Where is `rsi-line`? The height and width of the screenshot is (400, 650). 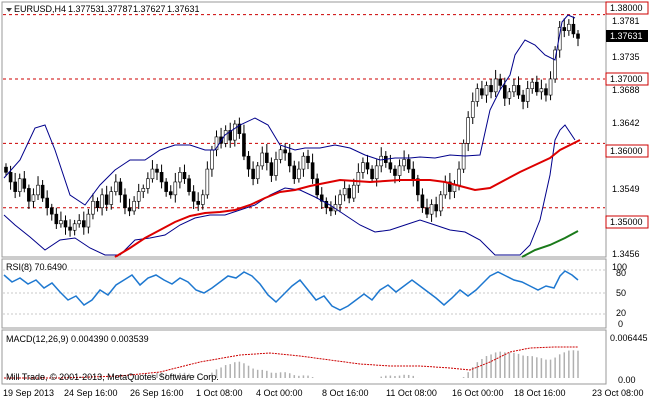
rsi-line is located at coordinates (291, 290).